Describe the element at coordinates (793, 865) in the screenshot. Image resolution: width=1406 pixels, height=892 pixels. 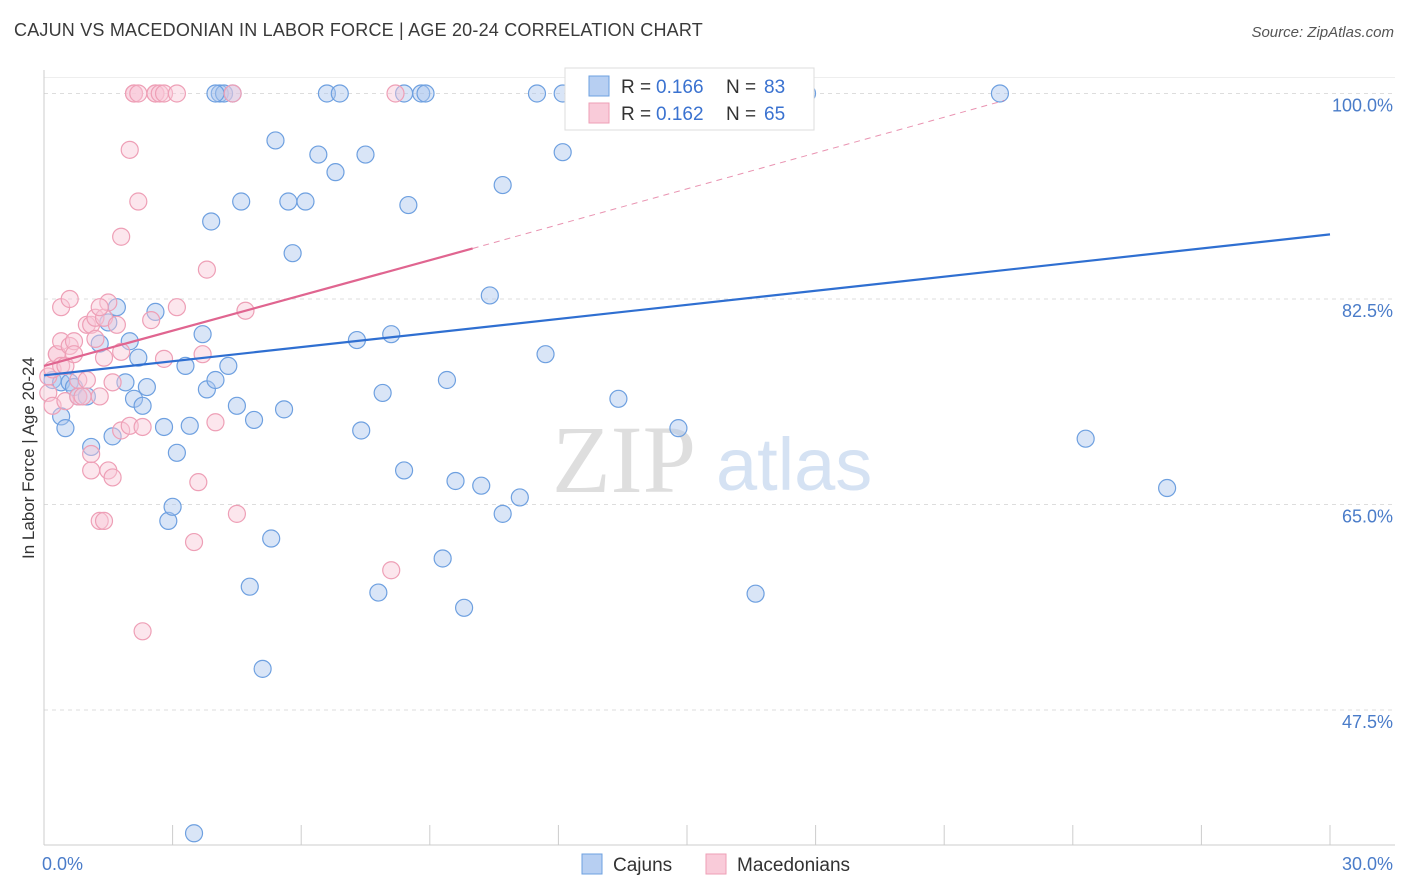
I see `legend-bottom-label-macedonians: Macedonians` at that location.